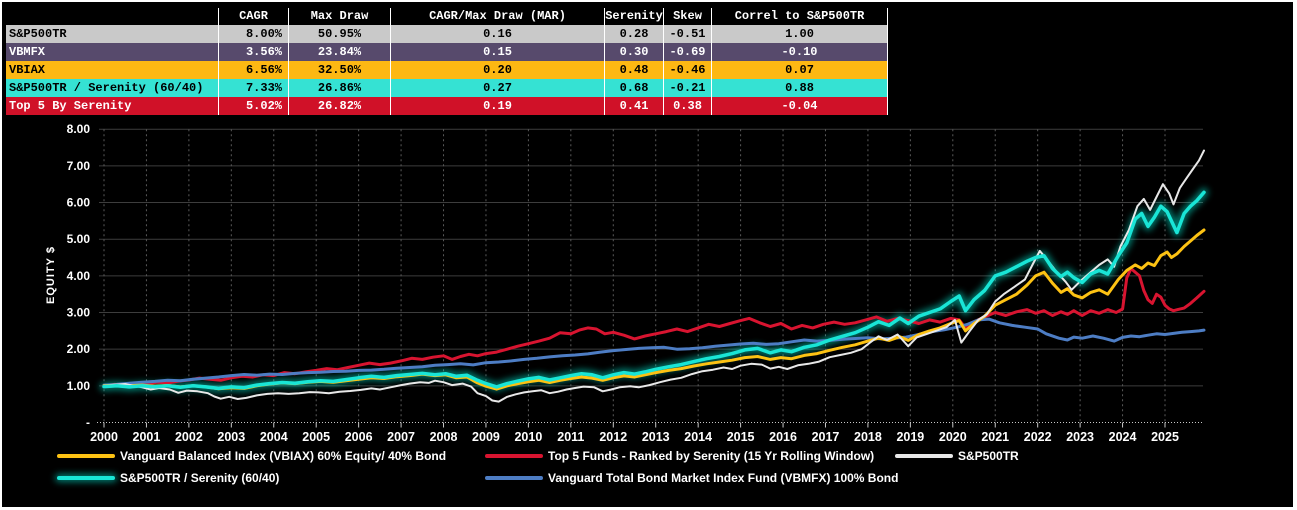 Image resolution: width=1297 pixels, height=510 pixels. I want to click on x-tick-label: 2014, so click(698, 437).